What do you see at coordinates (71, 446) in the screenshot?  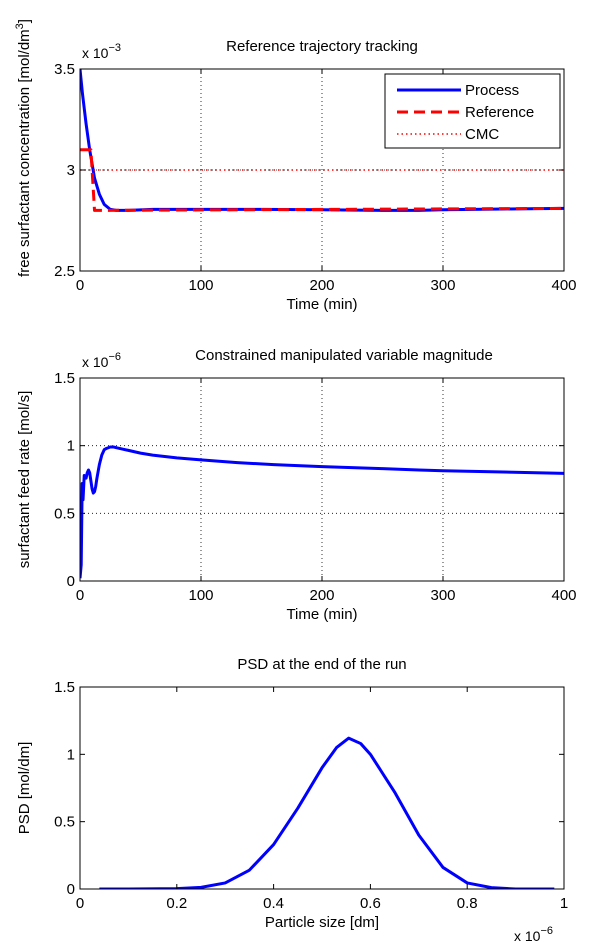 I see `mid-ytick-label-2: 1` at bounding box center [71, 446].